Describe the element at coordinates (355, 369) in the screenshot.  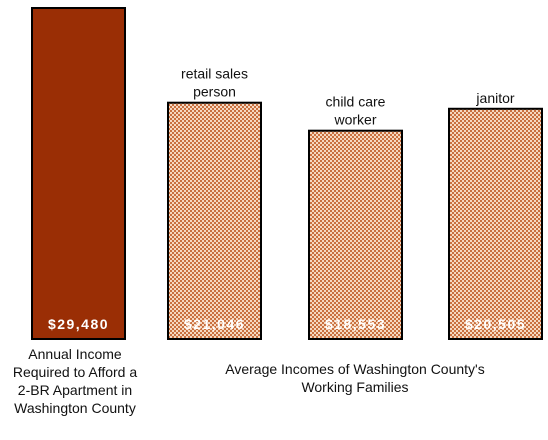
I see `average-caption-line: Average Incomes of Washington County's` at that location.